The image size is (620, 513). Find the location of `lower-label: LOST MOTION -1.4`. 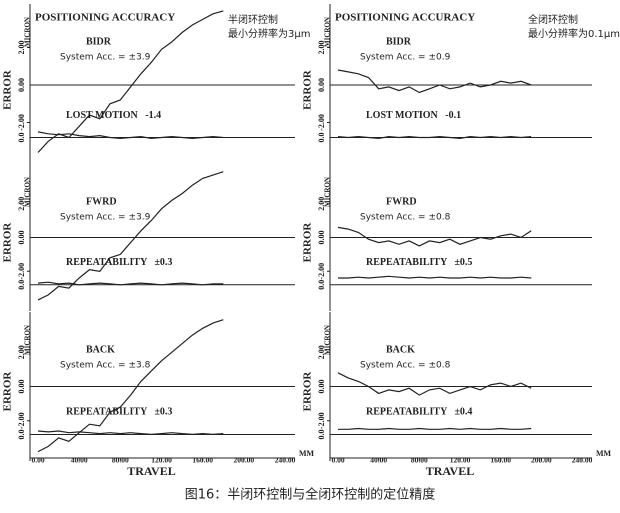

lower-label: LOST MOTION -1.4 is located at coordinates (113, 115).